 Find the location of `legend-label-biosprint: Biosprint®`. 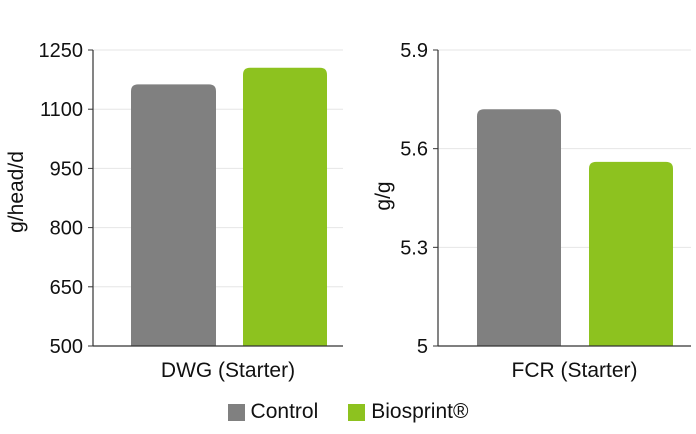

legend-label-biosprint: Biosprint® is located at coordinates (420, 411).